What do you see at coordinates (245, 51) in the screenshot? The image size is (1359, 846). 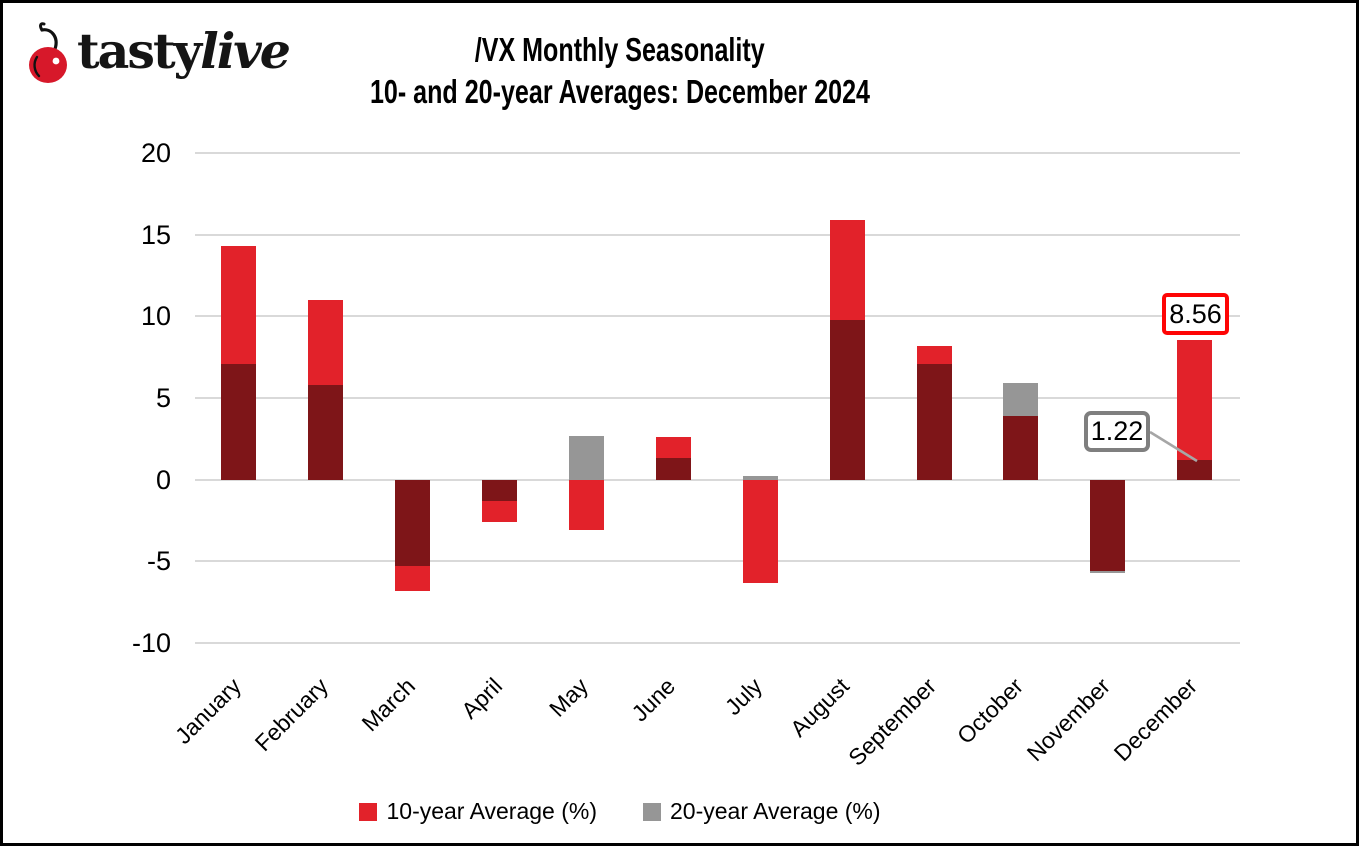 I see `brand-live: live` at bounding box center [245, 51].